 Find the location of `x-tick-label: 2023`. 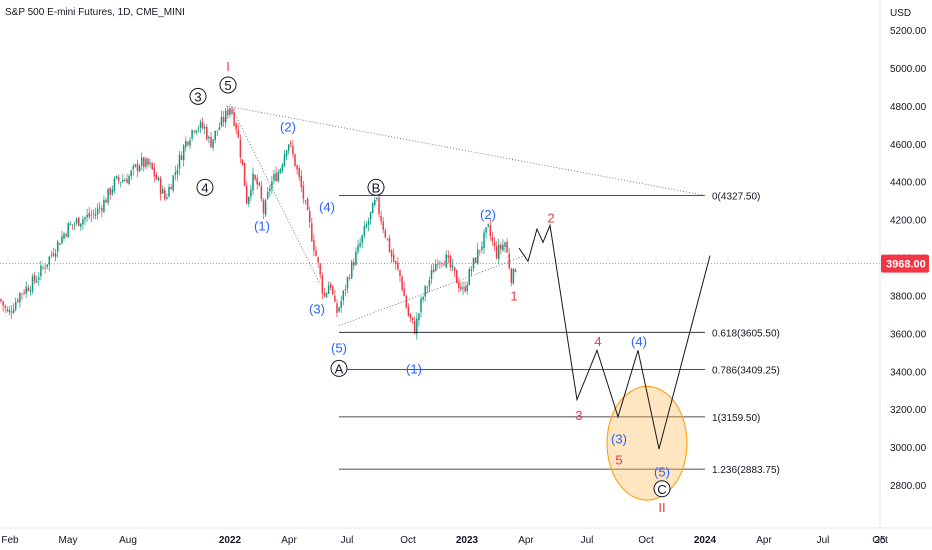

x-tick-label: 2023 is located at coordinates (467, 540).